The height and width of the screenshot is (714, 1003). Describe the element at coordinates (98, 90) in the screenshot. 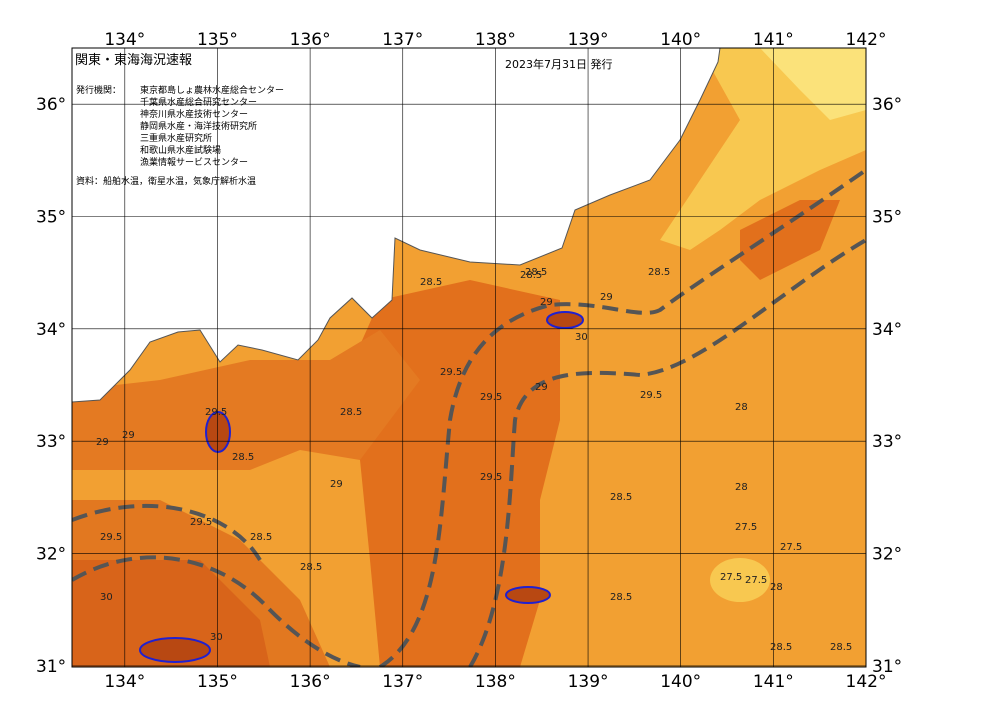

I see `issuer-label: 発行機関：` at that location.